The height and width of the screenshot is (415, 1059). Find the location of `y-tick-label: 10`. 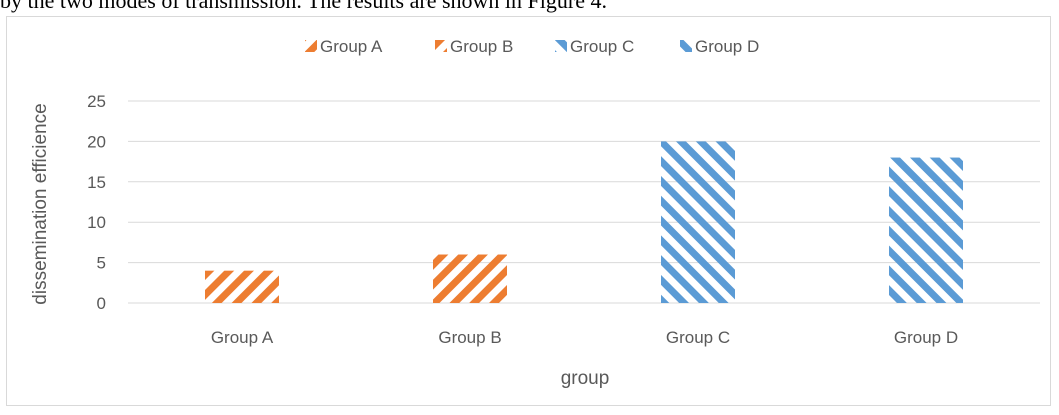

y-tick-label: 10 is located at coordinates (96, 222).